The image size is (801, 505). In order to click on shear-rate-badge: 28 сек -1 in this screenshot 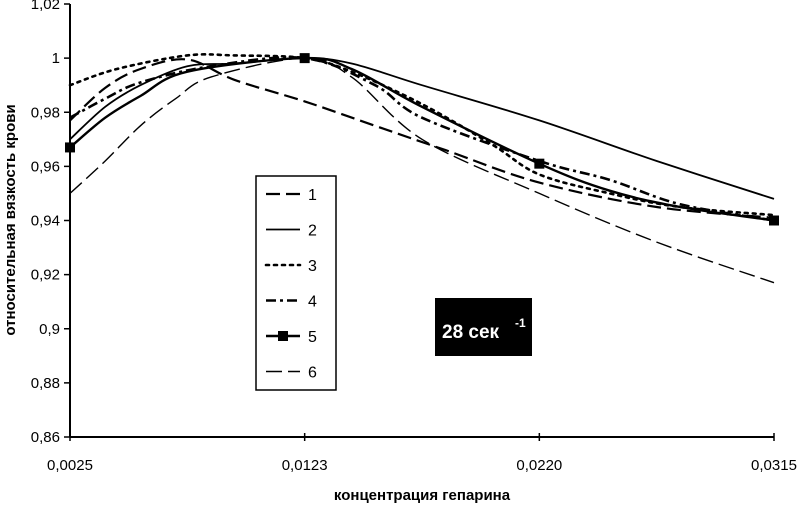, I will do `click(483, 327)`.